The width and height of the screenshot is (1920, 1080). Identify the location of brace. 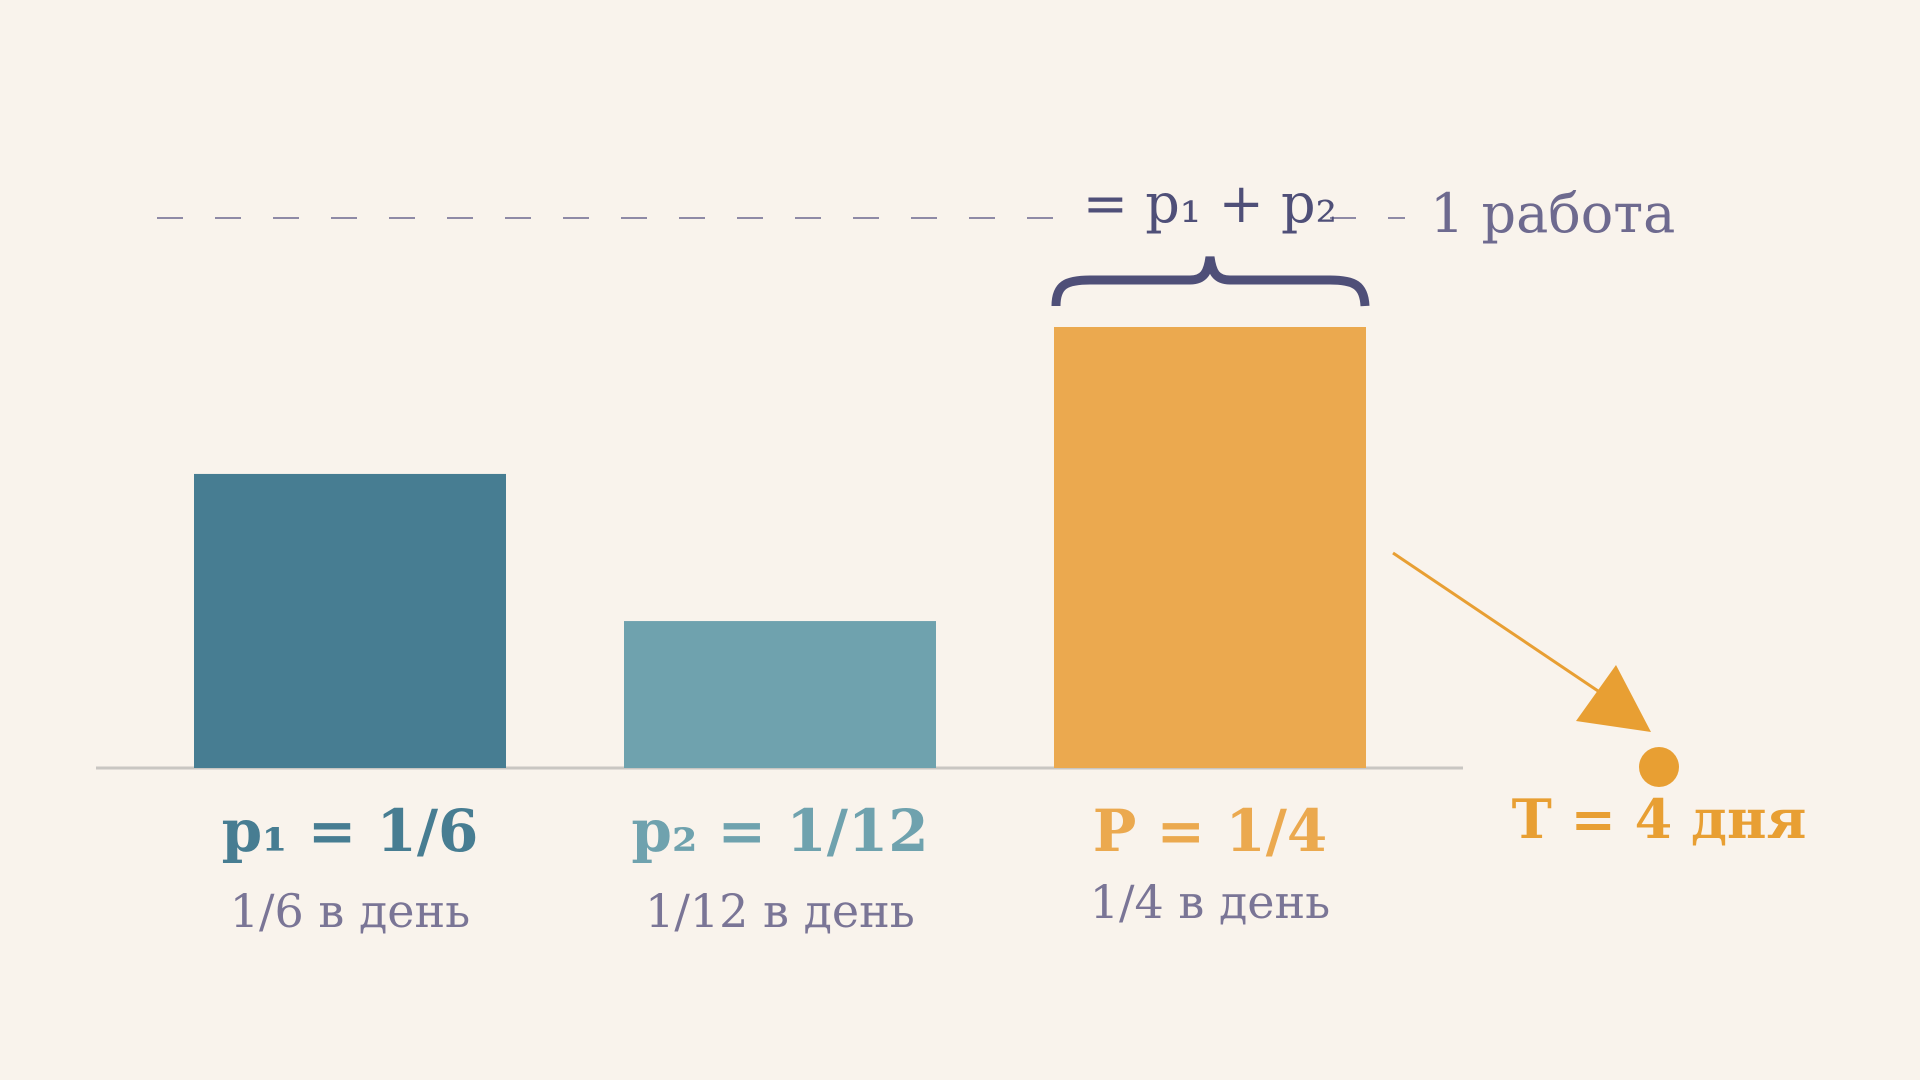
(1210, 281).